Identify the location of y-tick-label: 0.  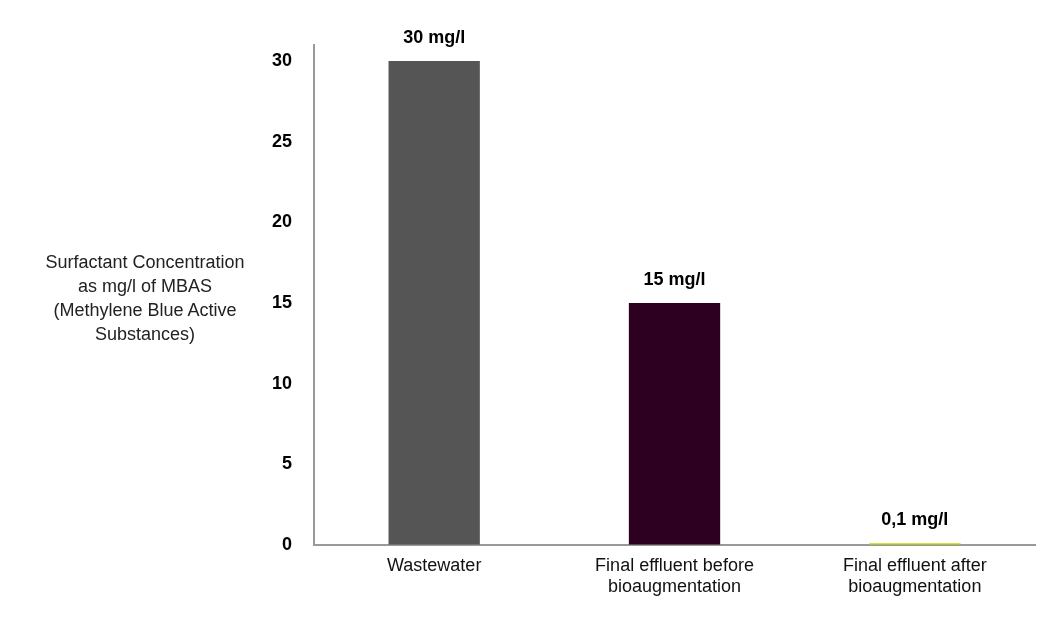
(287, 543).